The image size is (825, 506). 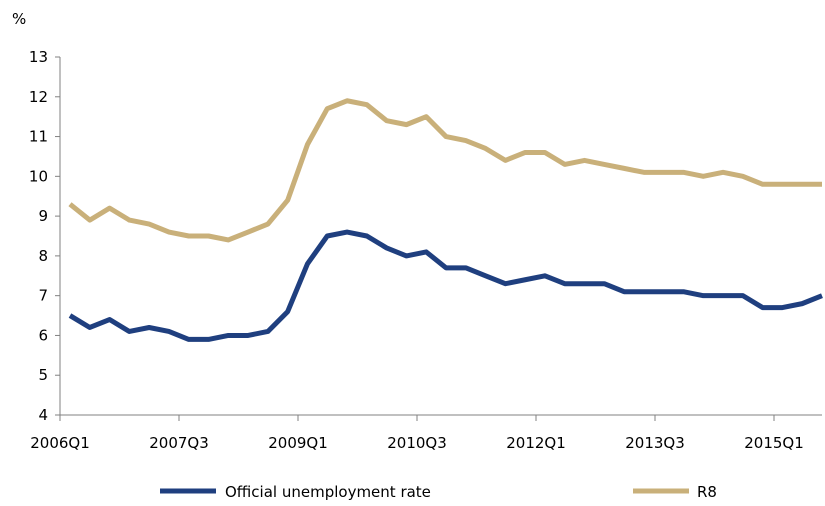 What do you see at coordinates (43, 256) in the screenshot?
I see `y-tick-label: 8` at bounding box center [43, 256].